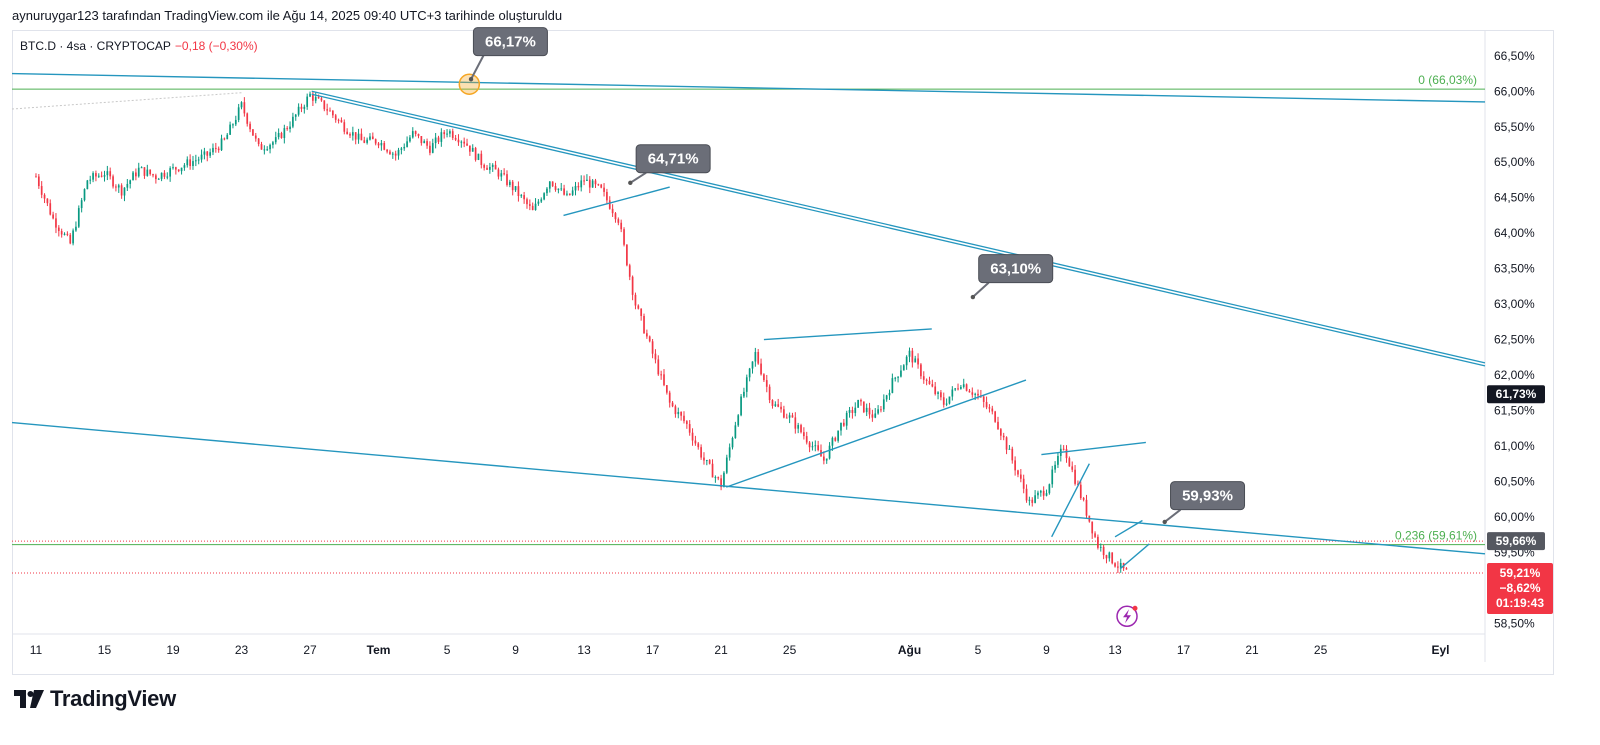 This screenshot has height=745, width=1600. Describe the element at coordinates (29, 699) in the screenshot. I see `tradingview-logo-icon` at that location.